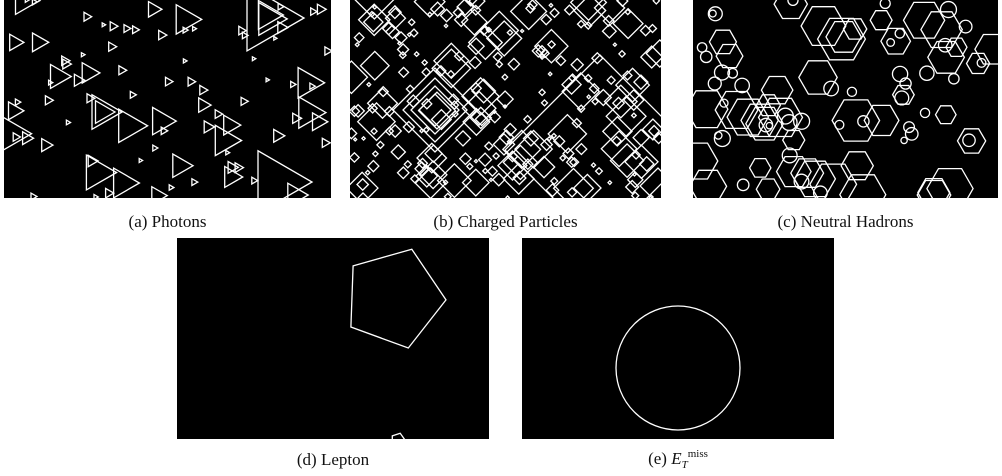  Describe the element at coordinates (678, 368) in the screenshot. I see `met-plot` at that location.